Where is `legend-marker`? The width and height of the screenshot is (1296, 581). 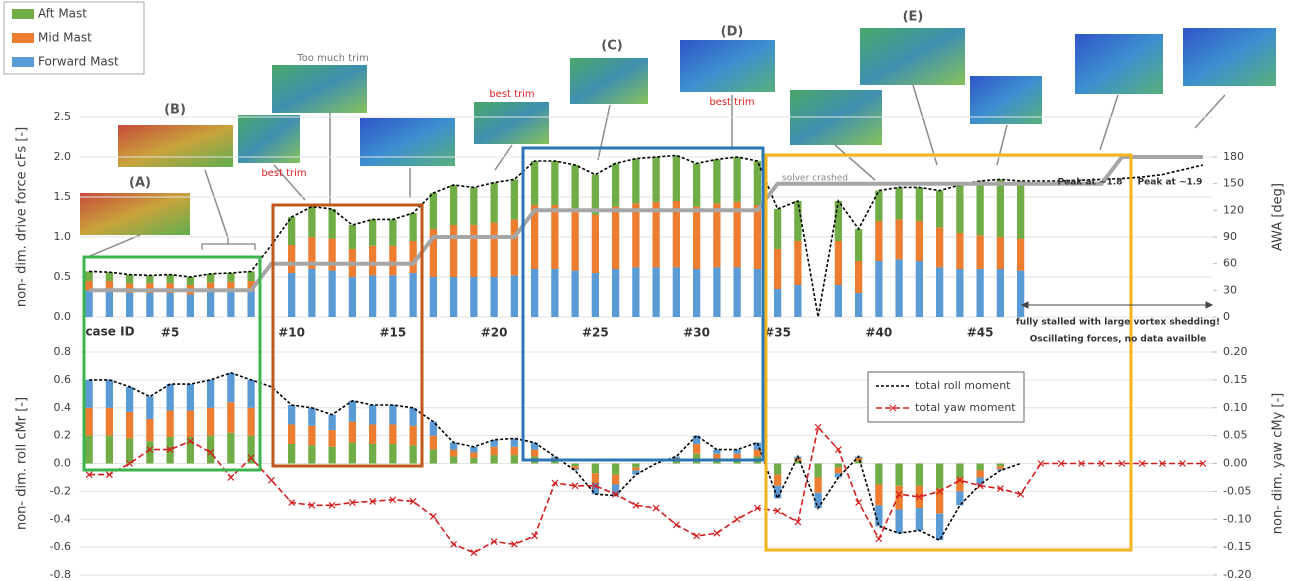 legend-marker is located at coordinates (893, 408).